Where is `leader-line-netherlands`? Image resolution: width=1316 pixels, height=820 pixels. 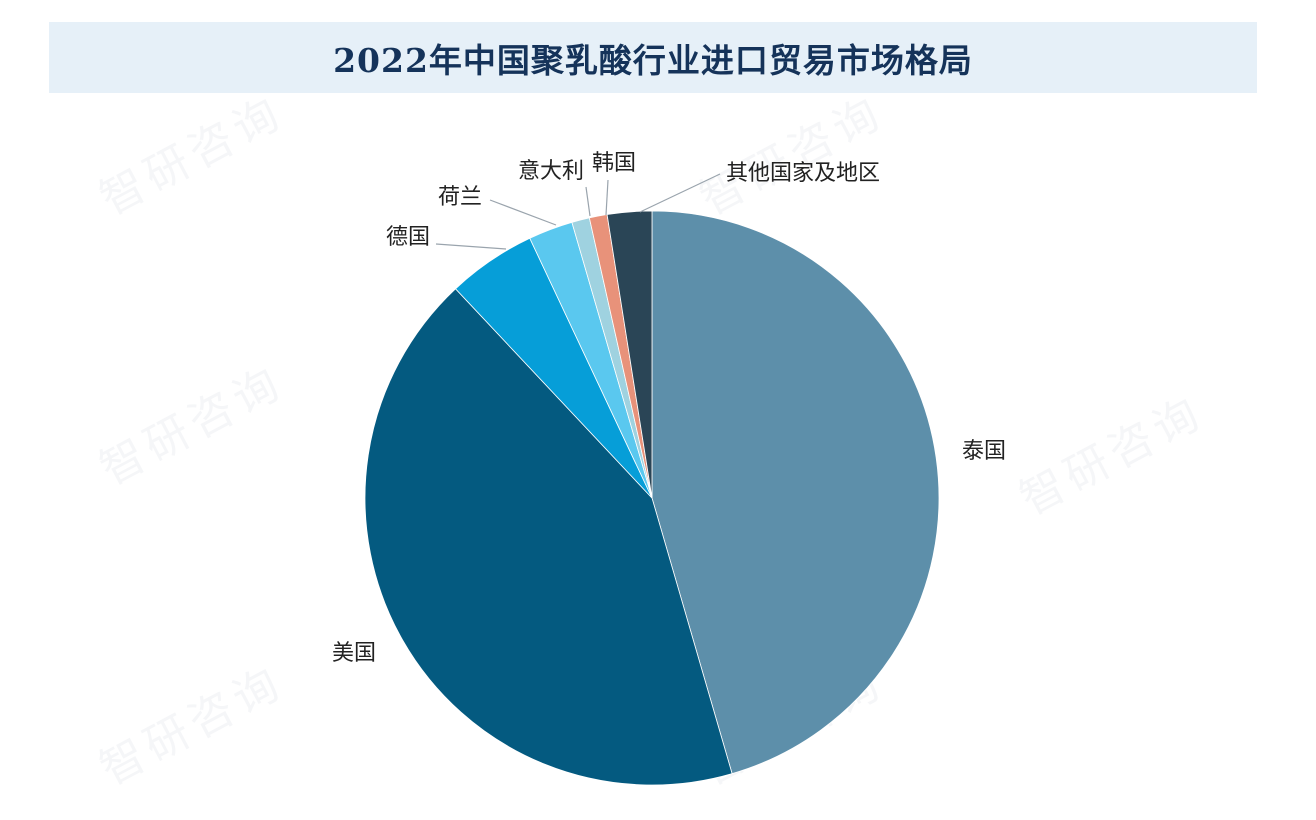
leader-line-netherlands is located at coordinates (523, 212).